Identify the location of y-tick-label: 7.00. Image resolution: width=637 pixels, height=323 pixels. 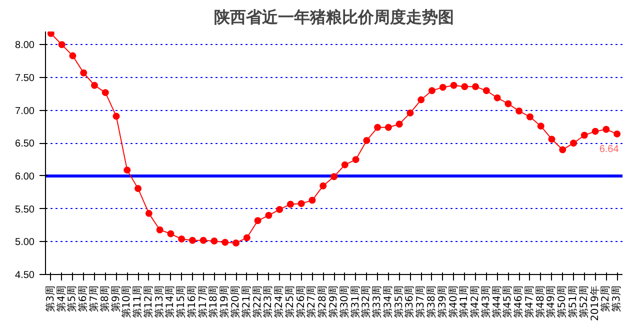
(25, 111).